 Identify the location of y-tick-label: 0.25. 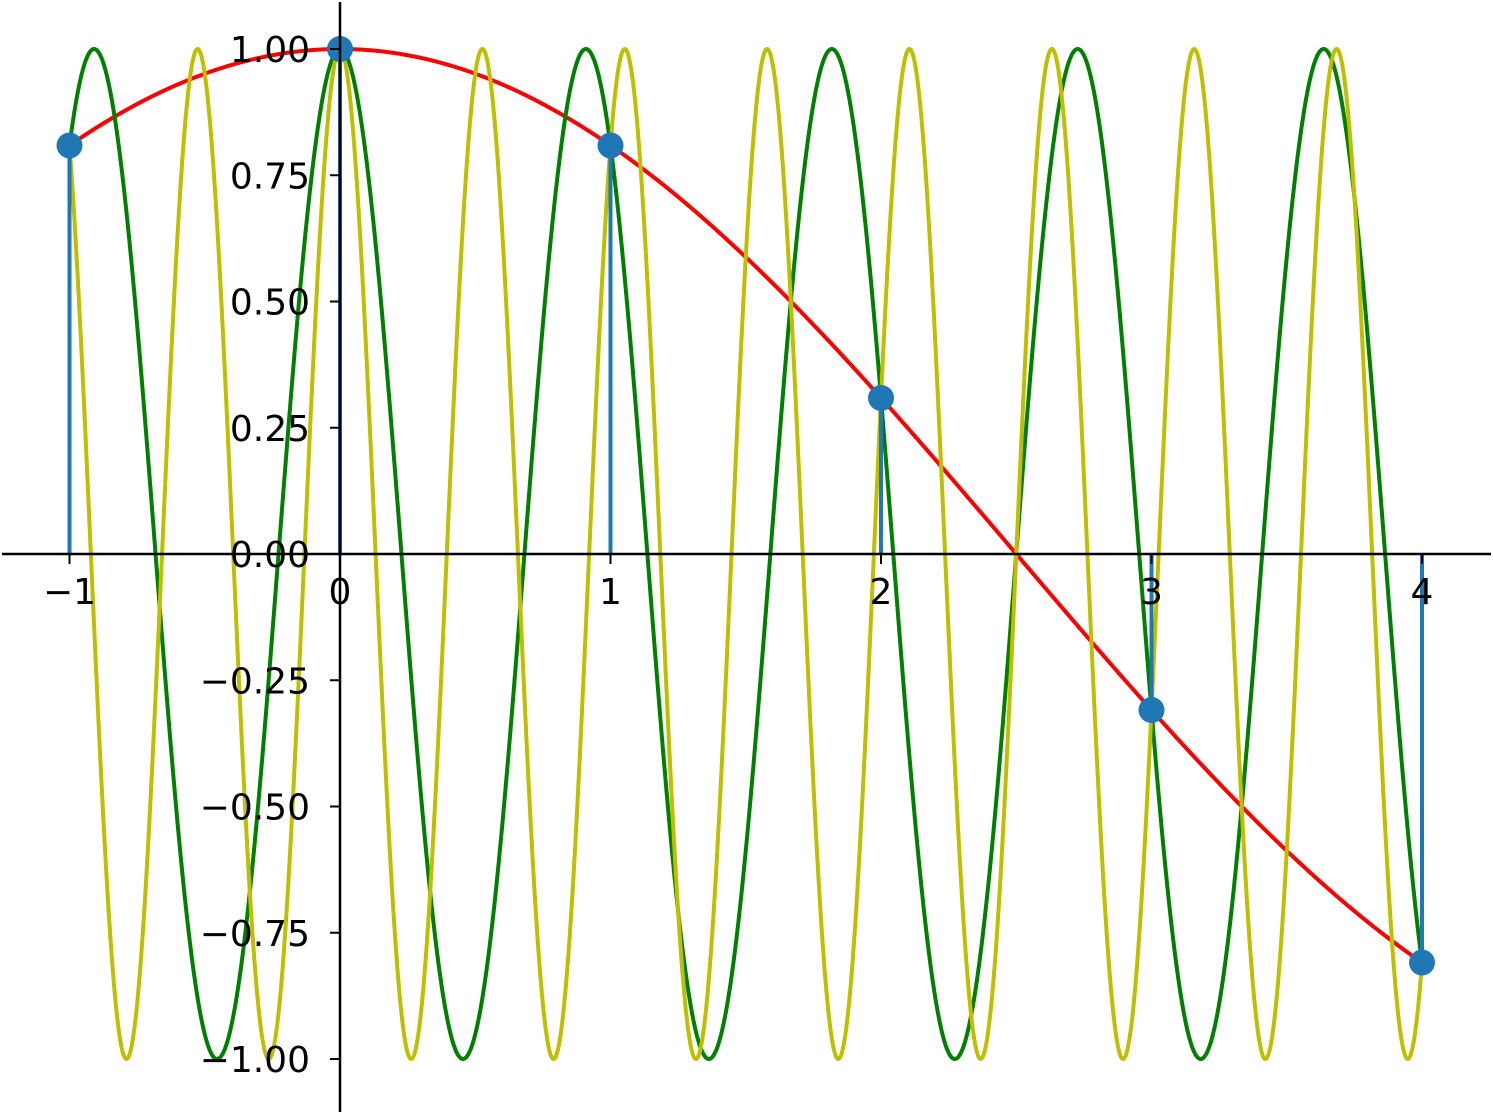
(270, 429).